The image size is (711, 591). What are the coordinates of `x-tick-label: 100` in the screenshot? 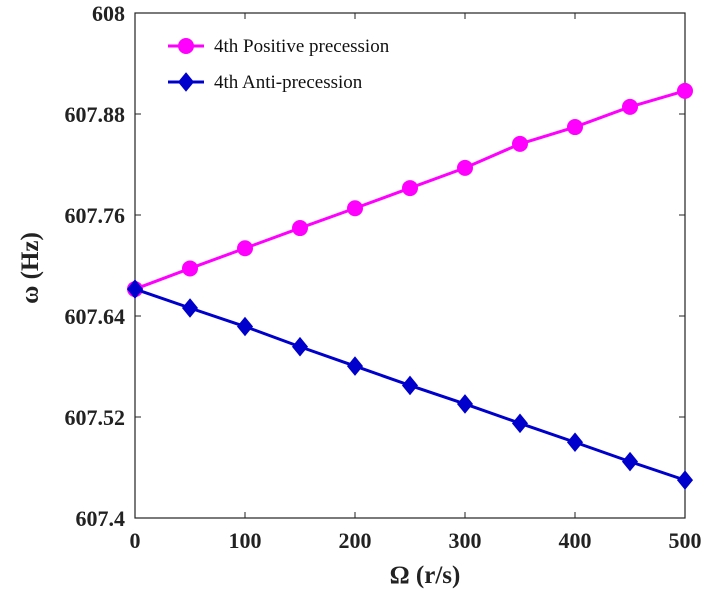 It's located at (245, 540).